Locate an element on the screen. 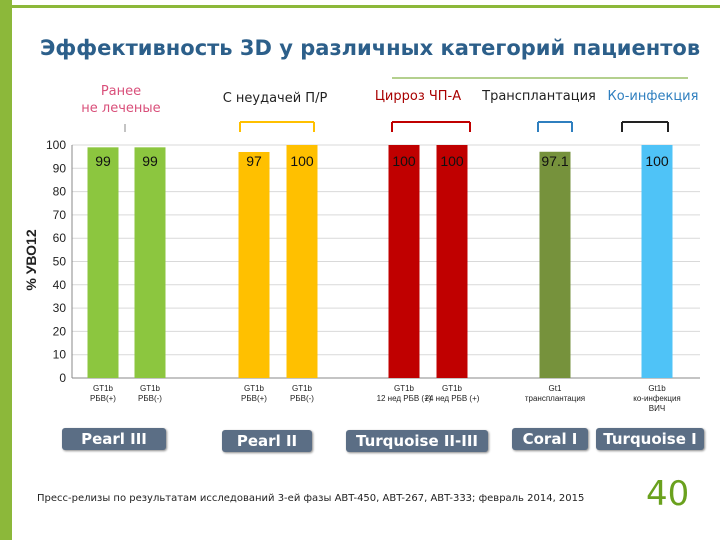  group-label-cirrhosis: Цирроз ЧП-А is located at coordinates (418, 96).